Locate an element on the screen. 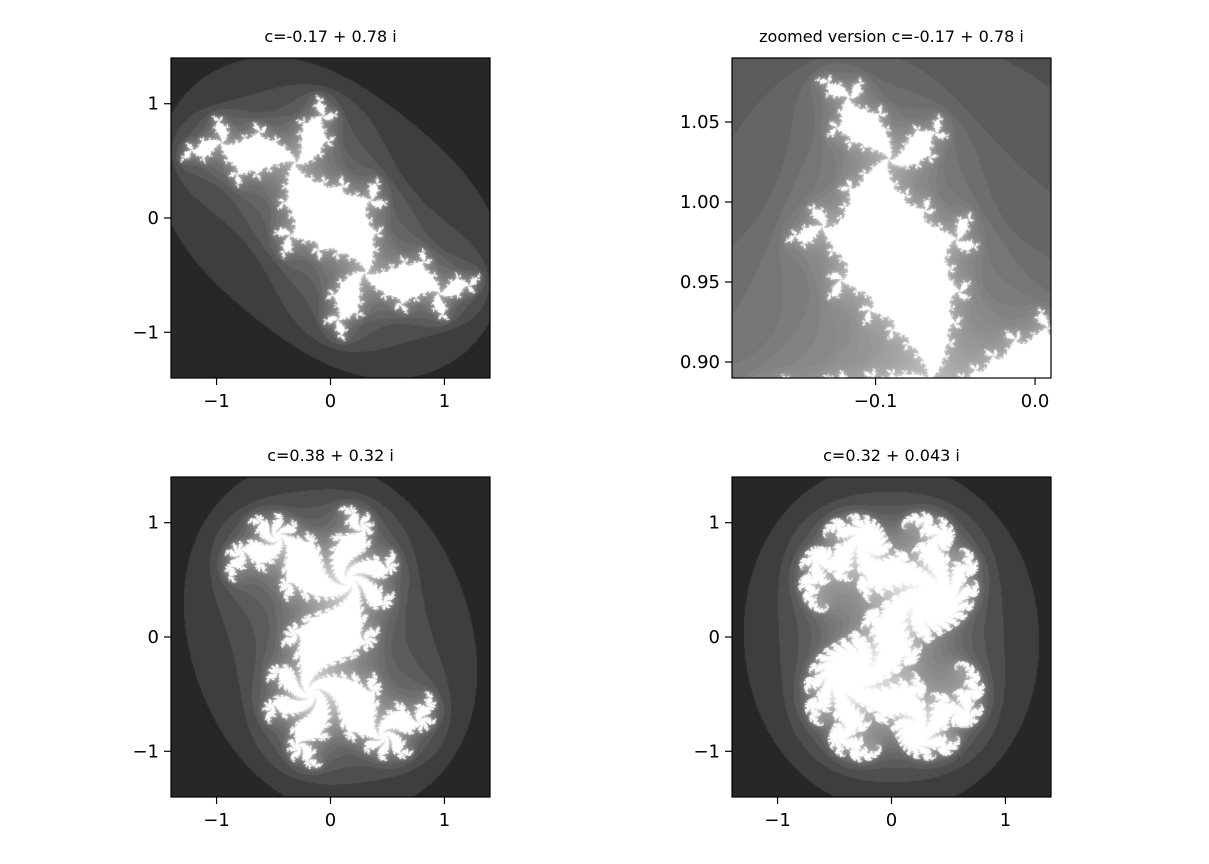 This screenshot has width=1209, height=864. chart-title: zoomed version c=-0.17 + 0.78 i is located at coordinates (891, 36).